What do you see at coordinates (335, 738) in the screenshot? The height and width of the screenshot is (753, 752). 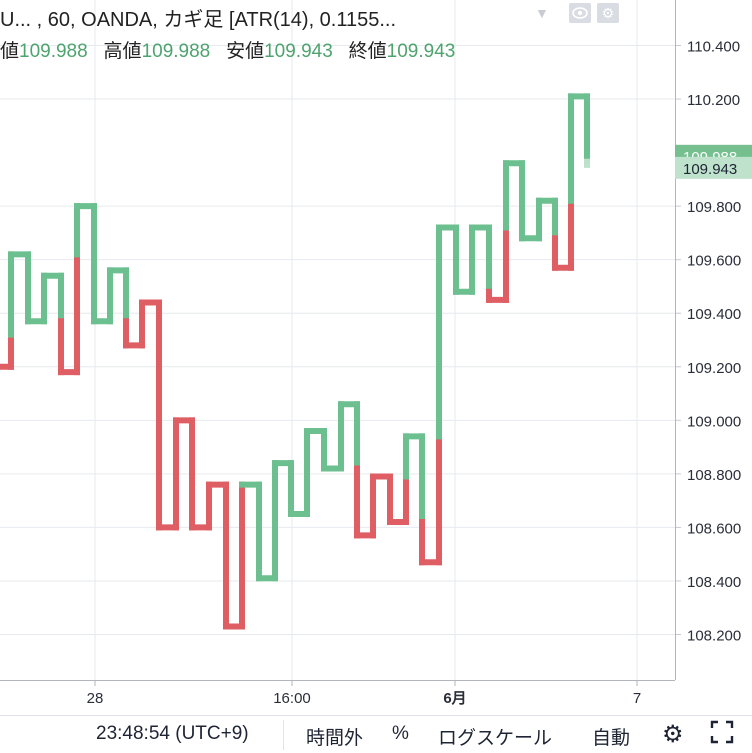 I see `session-toggle: 時間外` at bounding box center [335, 738].